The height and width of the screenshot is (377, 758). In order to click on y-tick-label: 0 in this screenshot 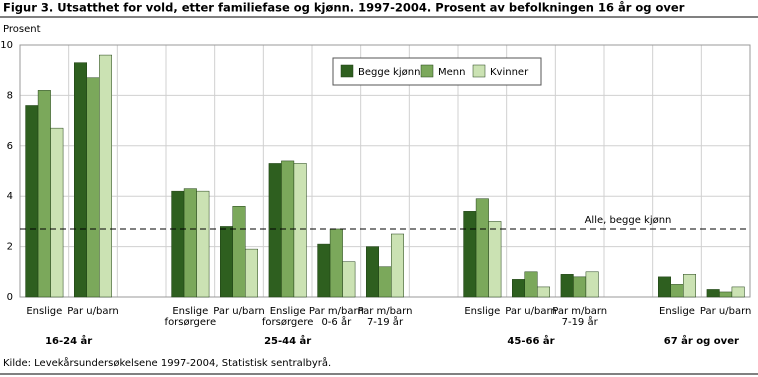, I will do `click(10, 297)`.